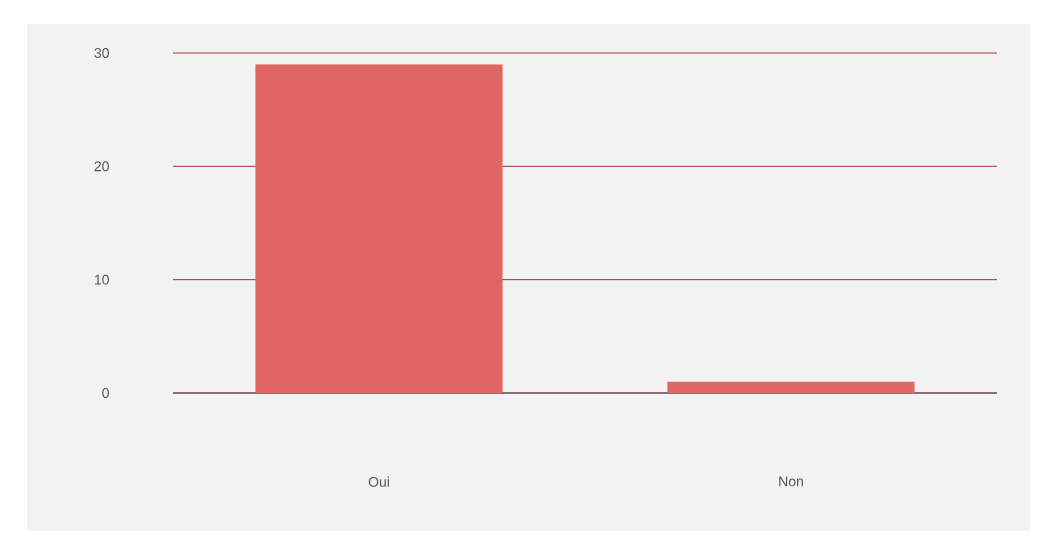  What do you see at coordinates (101, 53) in the screenshot?
I see `y-tick-label: 30` at bounding box center [101, 53].